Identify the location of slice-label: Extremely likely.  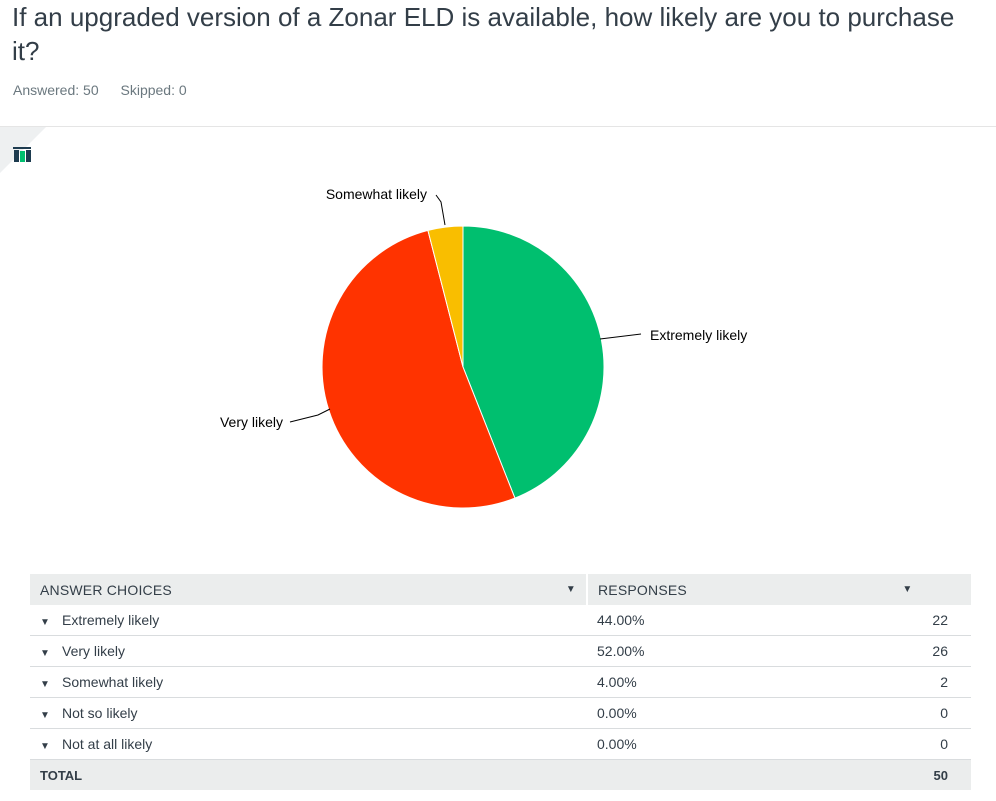
(698, 335).